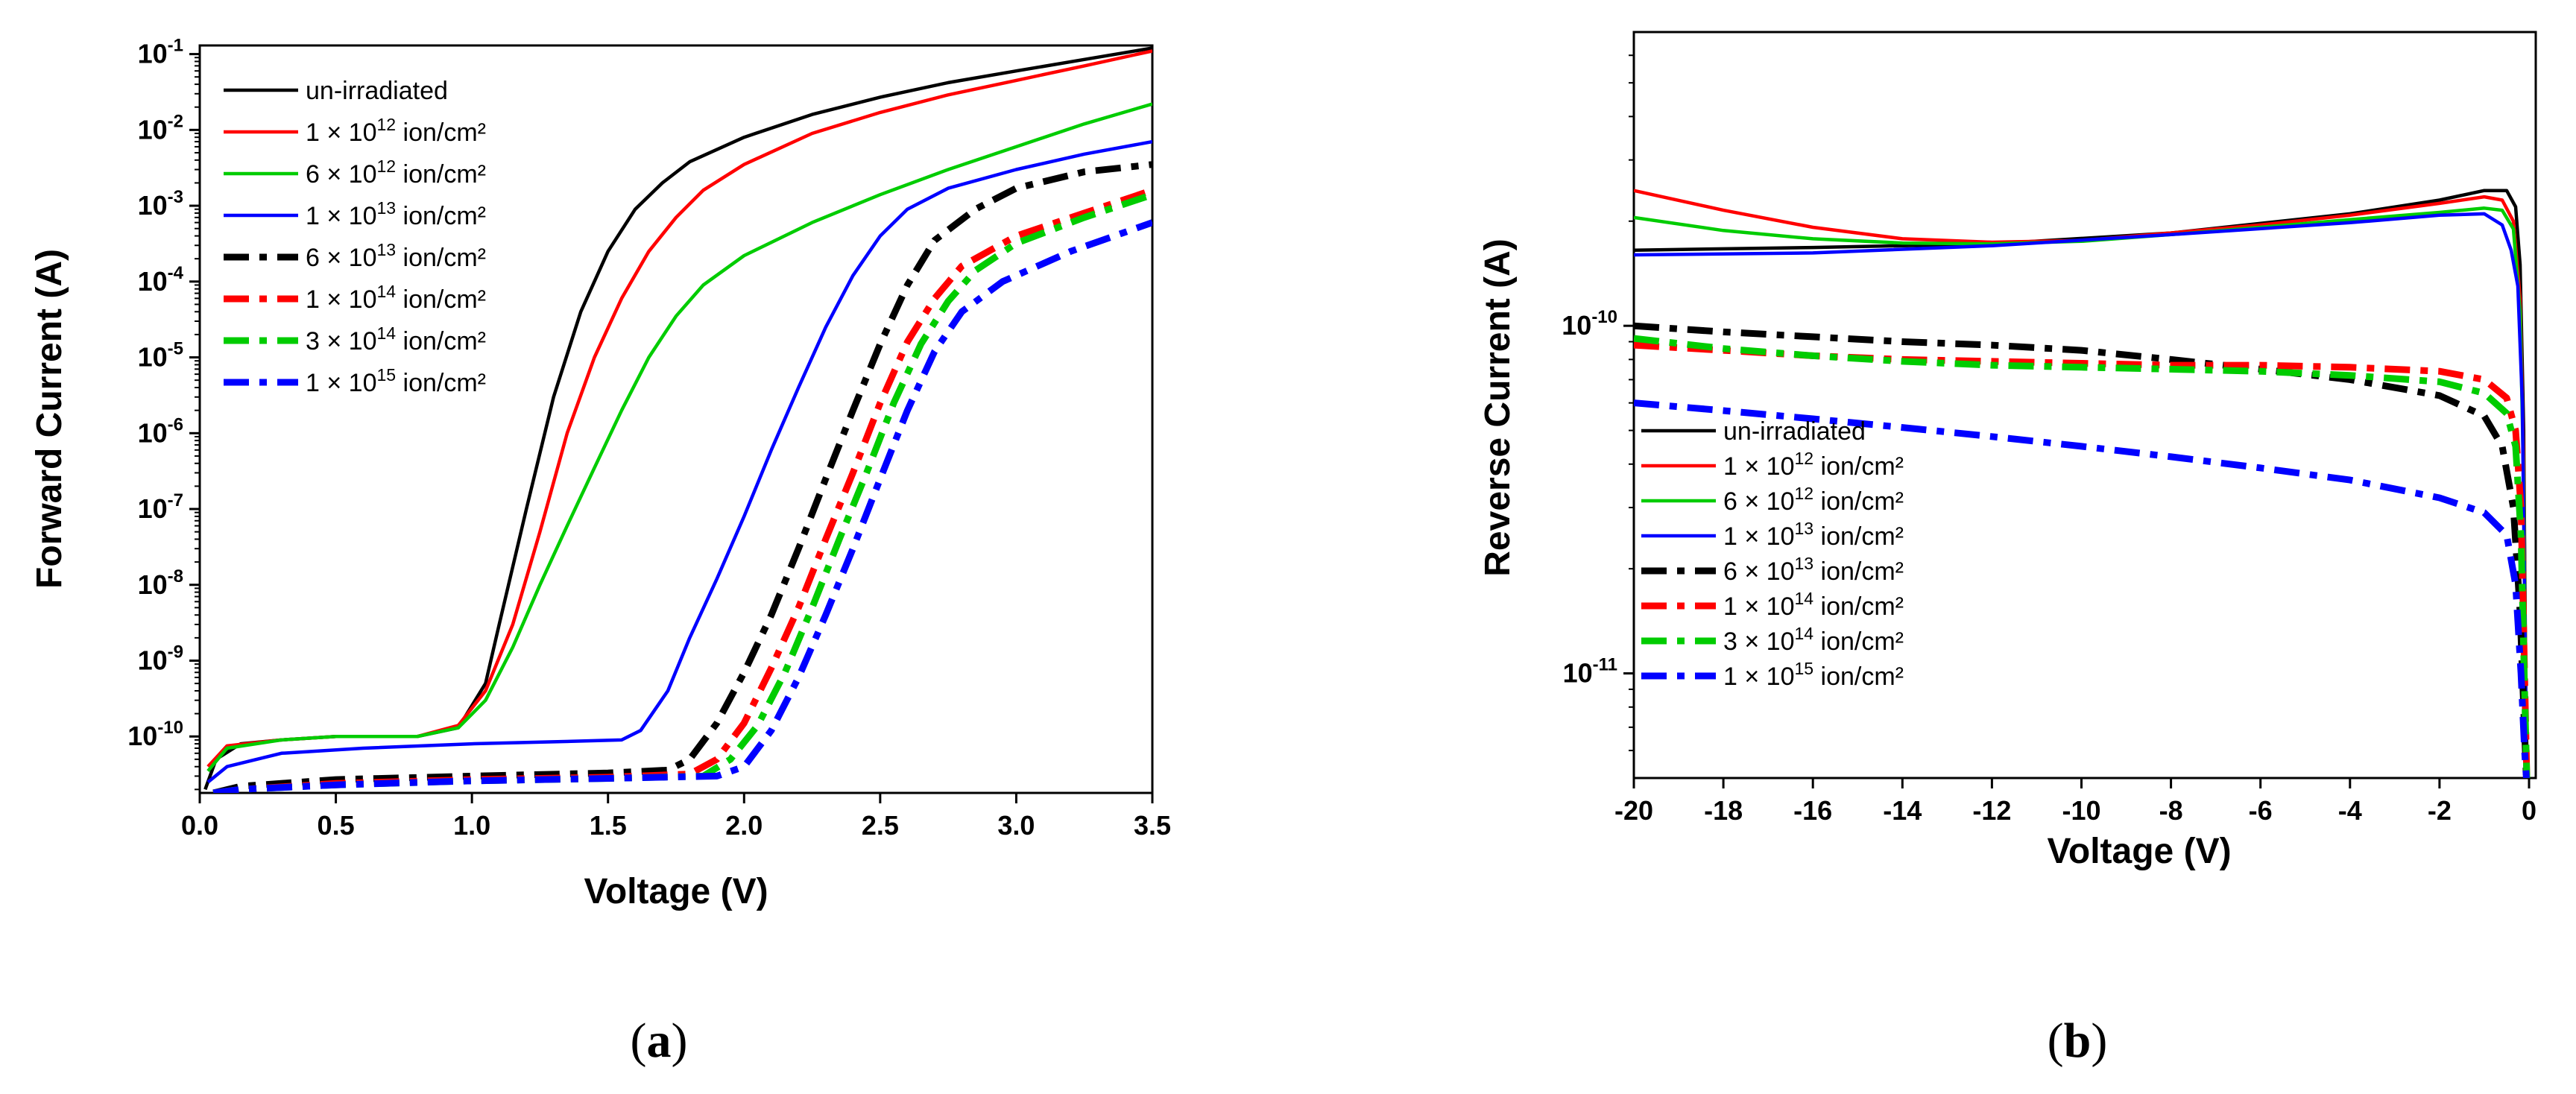 The width and height of the screenshot is (2576, 1094). Describe the element at coordinates (2078, 1041) in the screenshot. I see `panel-b-caption: (b)` at that location.